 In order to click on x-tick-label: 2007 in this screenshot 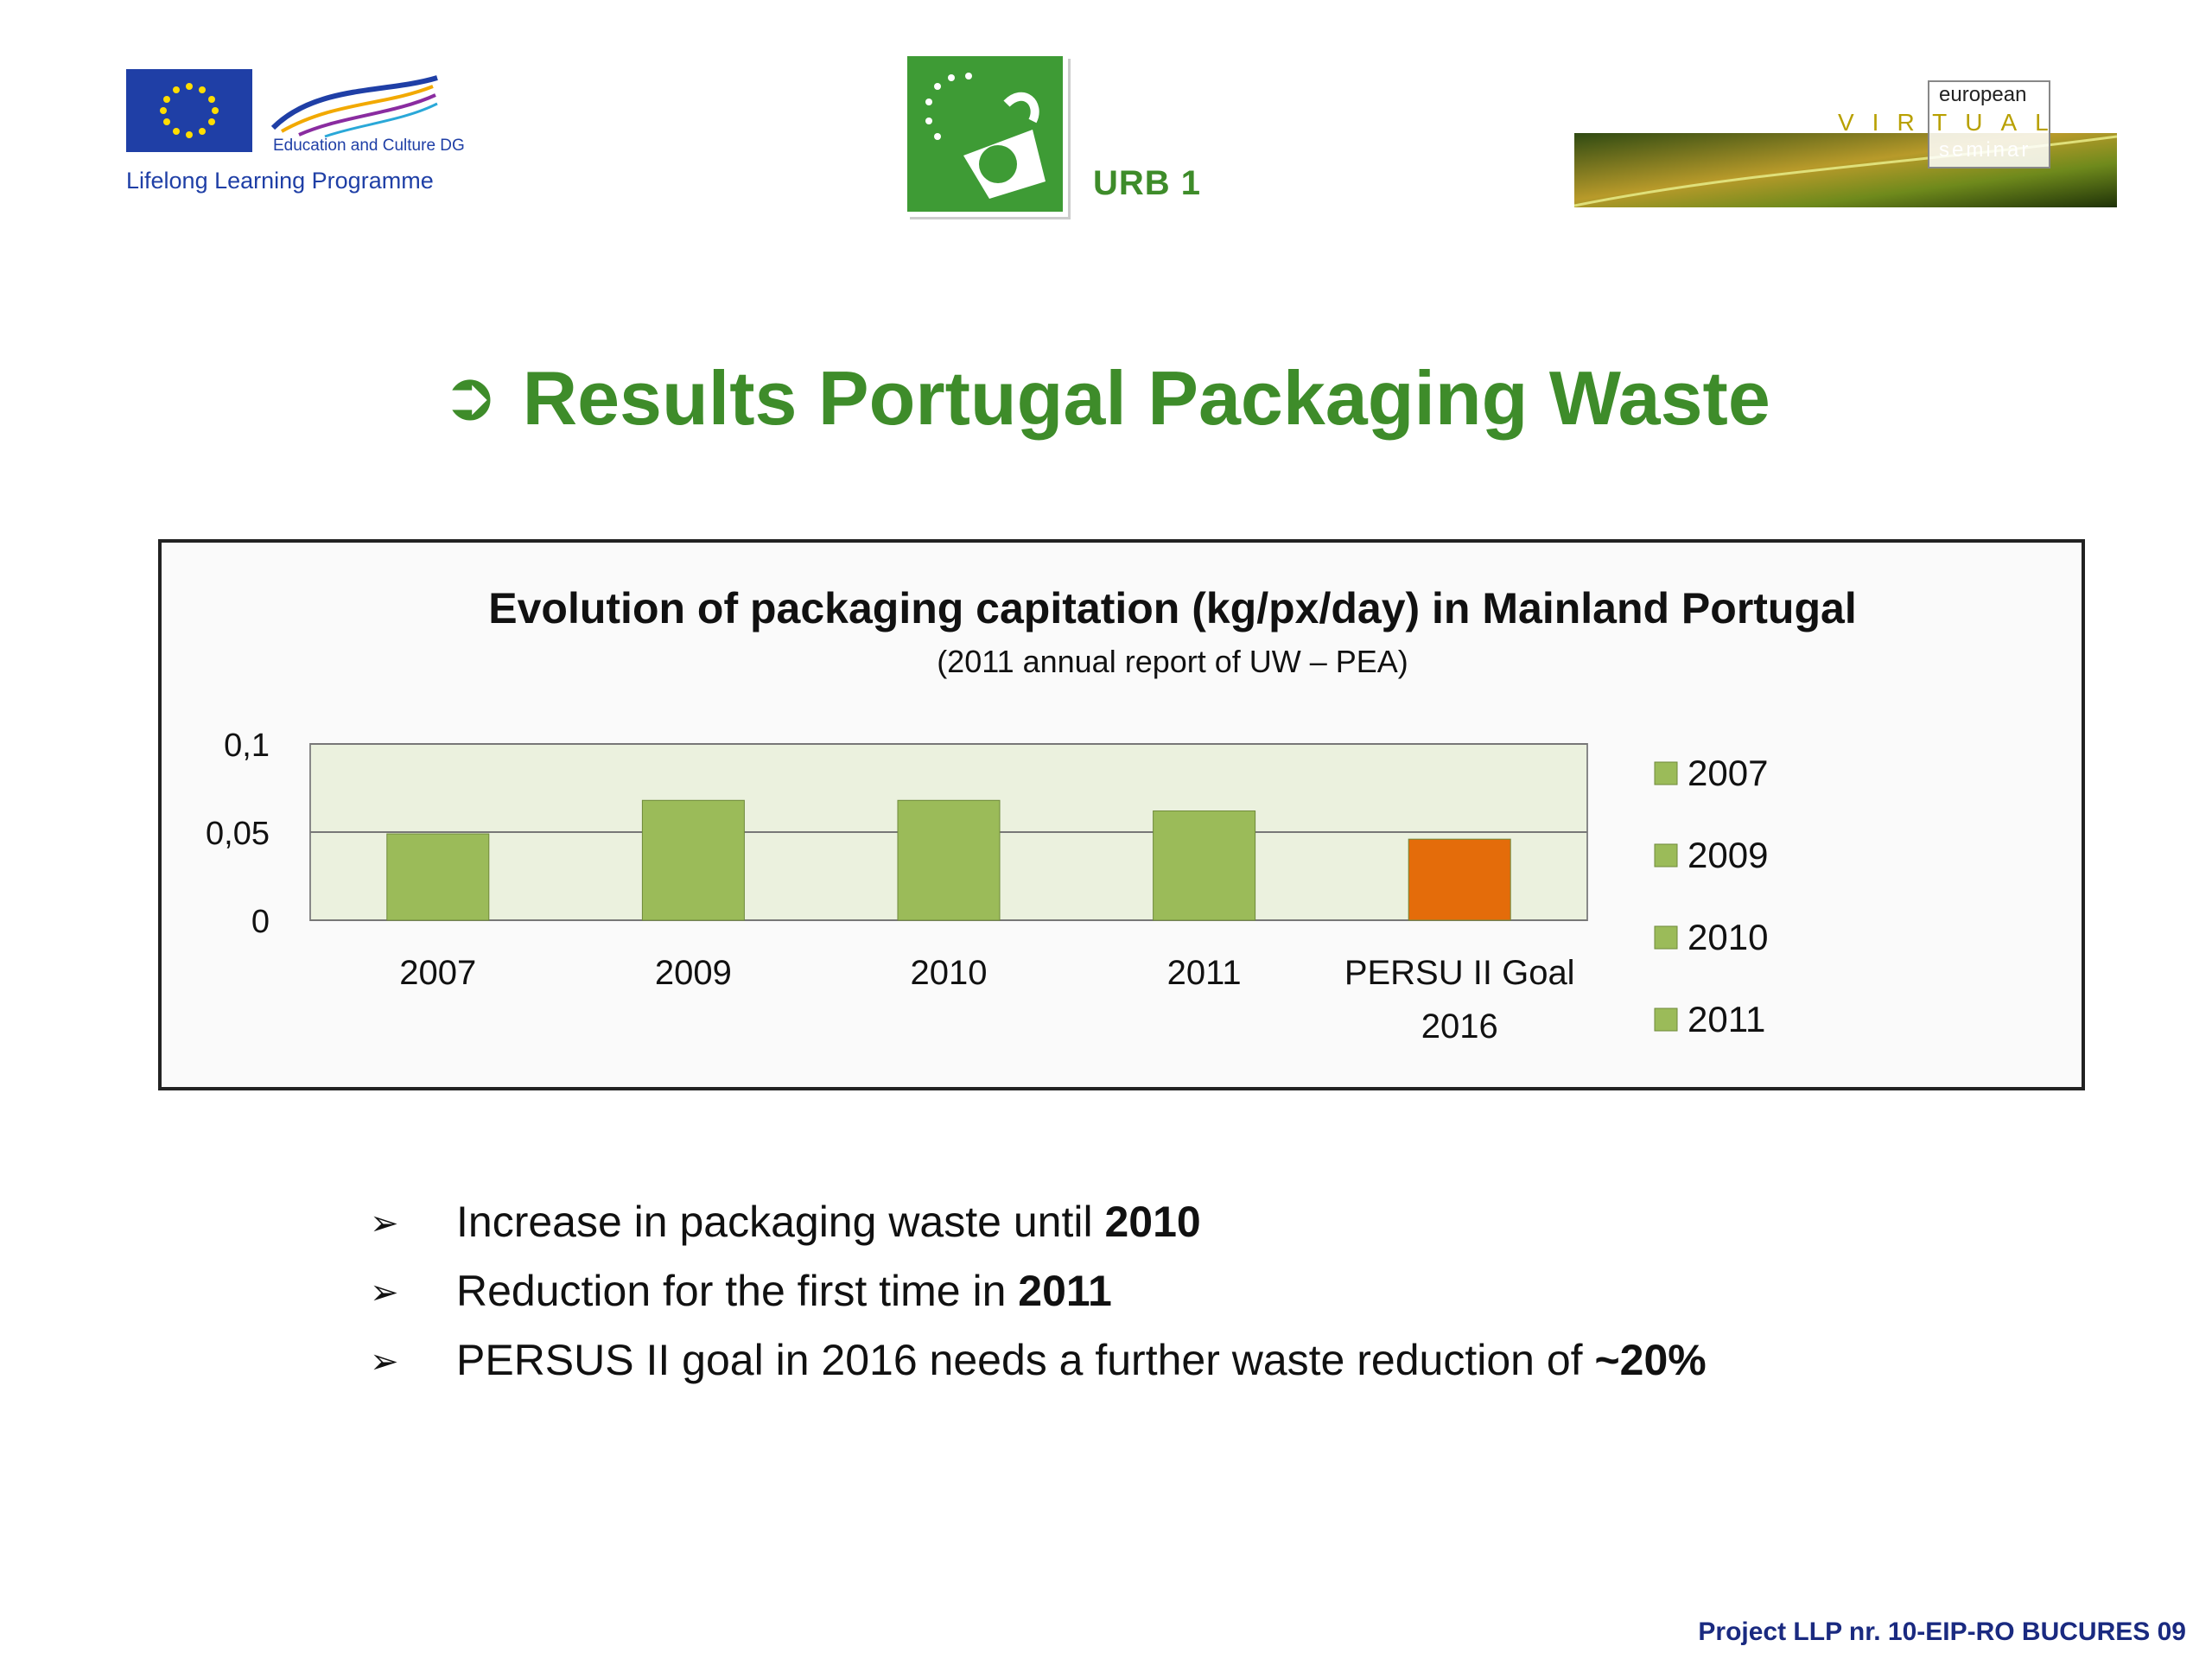, I will do `click(437, 973)`.